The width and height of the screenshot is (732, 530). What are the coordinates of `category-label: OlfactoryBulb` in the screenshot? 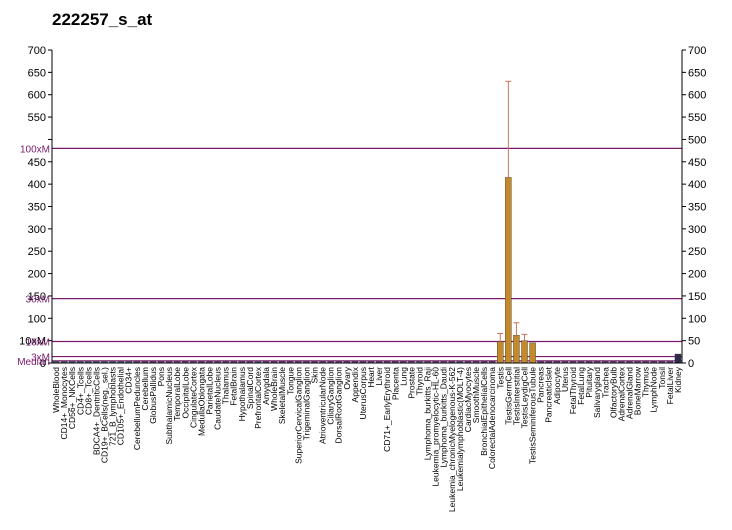 It's located at (613, 392).